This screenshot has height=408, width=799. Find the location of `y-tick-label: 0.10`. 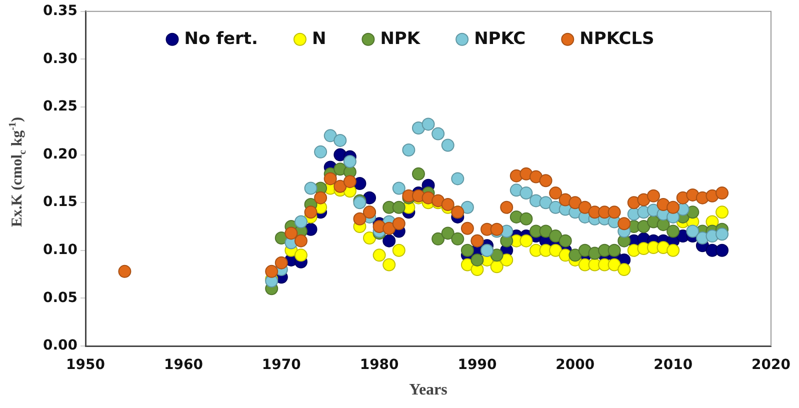

y-tick-label: 0.10 is located at coordinates (60, 250).